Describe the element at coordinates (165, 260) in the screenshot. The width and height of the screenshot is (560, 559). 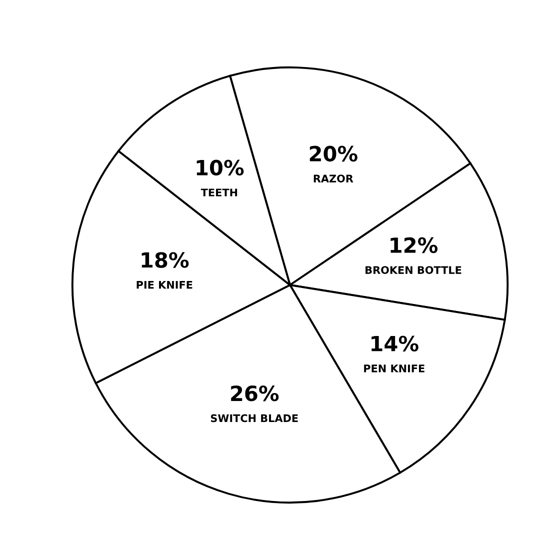
I see `data-label: 18%` at that location.